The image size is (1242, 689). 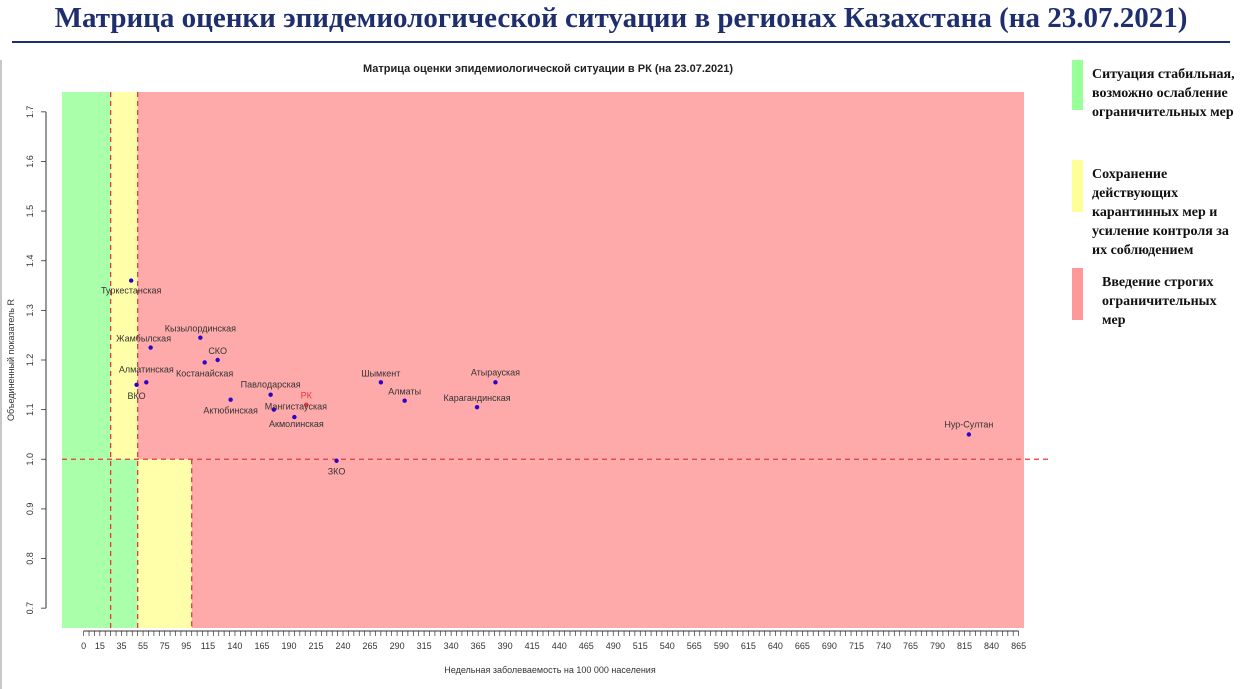 I want to click on y-tick-label: 0.9, so click(x=30, y=509).